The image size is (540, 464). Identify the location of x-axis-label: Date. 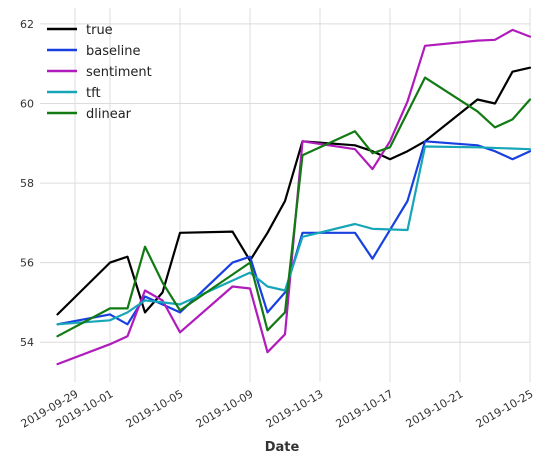
(282, 447).